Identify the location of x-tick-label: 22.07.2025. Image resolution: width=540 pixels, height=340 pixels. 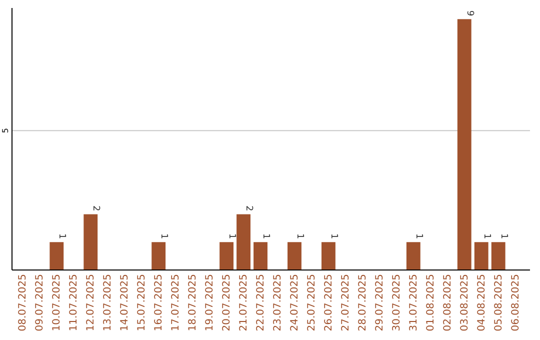
(261, 303).